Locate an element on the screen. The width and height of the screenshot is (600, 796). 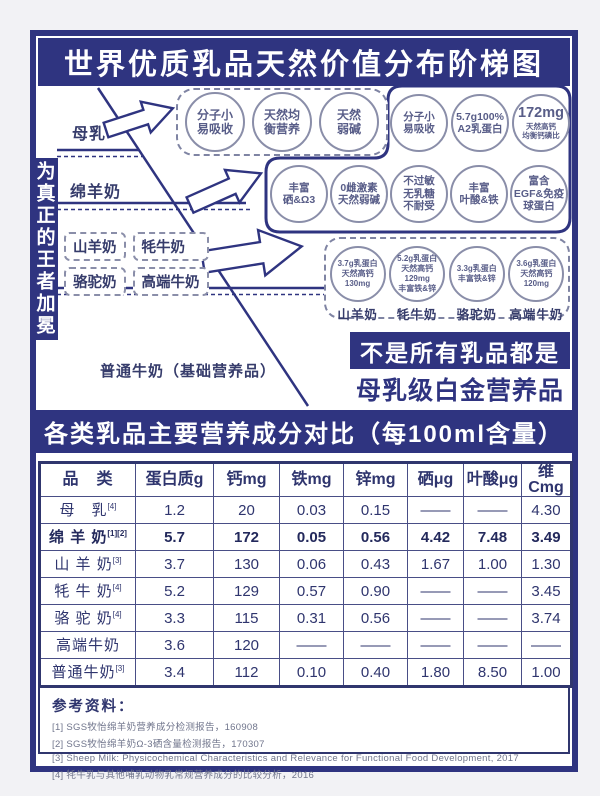
milk-feature-item: 5.2g乳蛋白 天然高钙129mg 丰富铁&锌 牦牛奶 is located at coordinates (417, 284).